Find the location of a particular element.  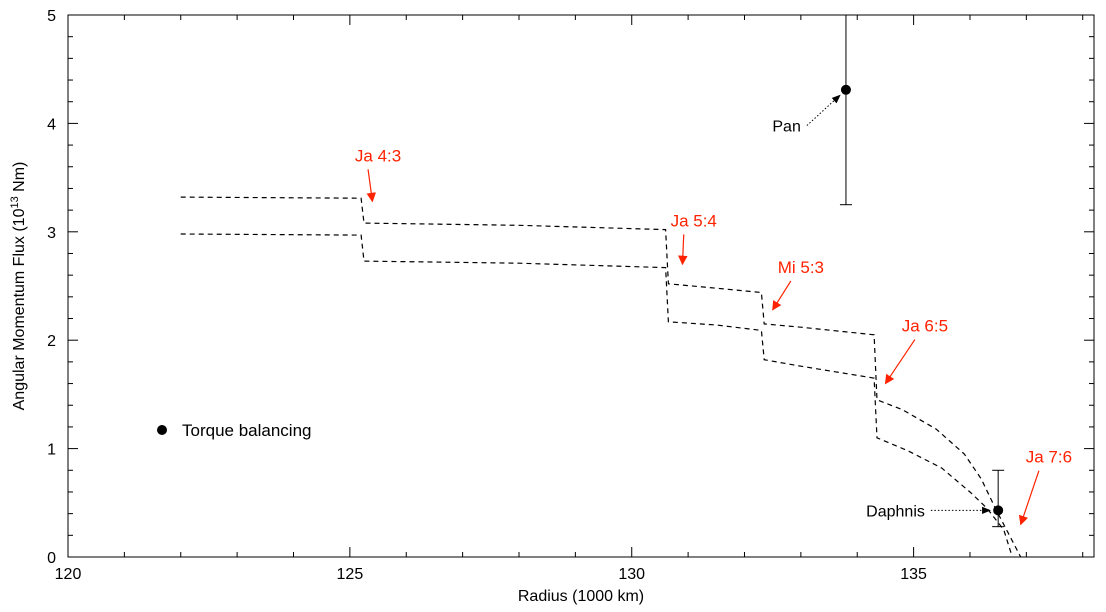

y-tick-label: 3 is located at coordinates (51, 233).